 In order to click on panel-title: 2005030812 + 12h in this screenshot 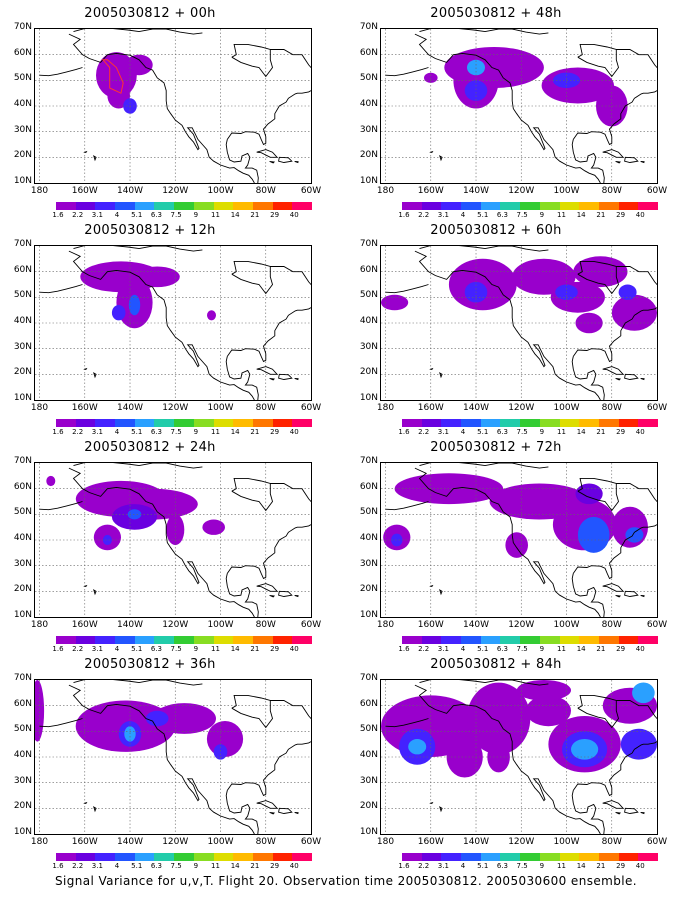, I will do `click(150, 230)`.